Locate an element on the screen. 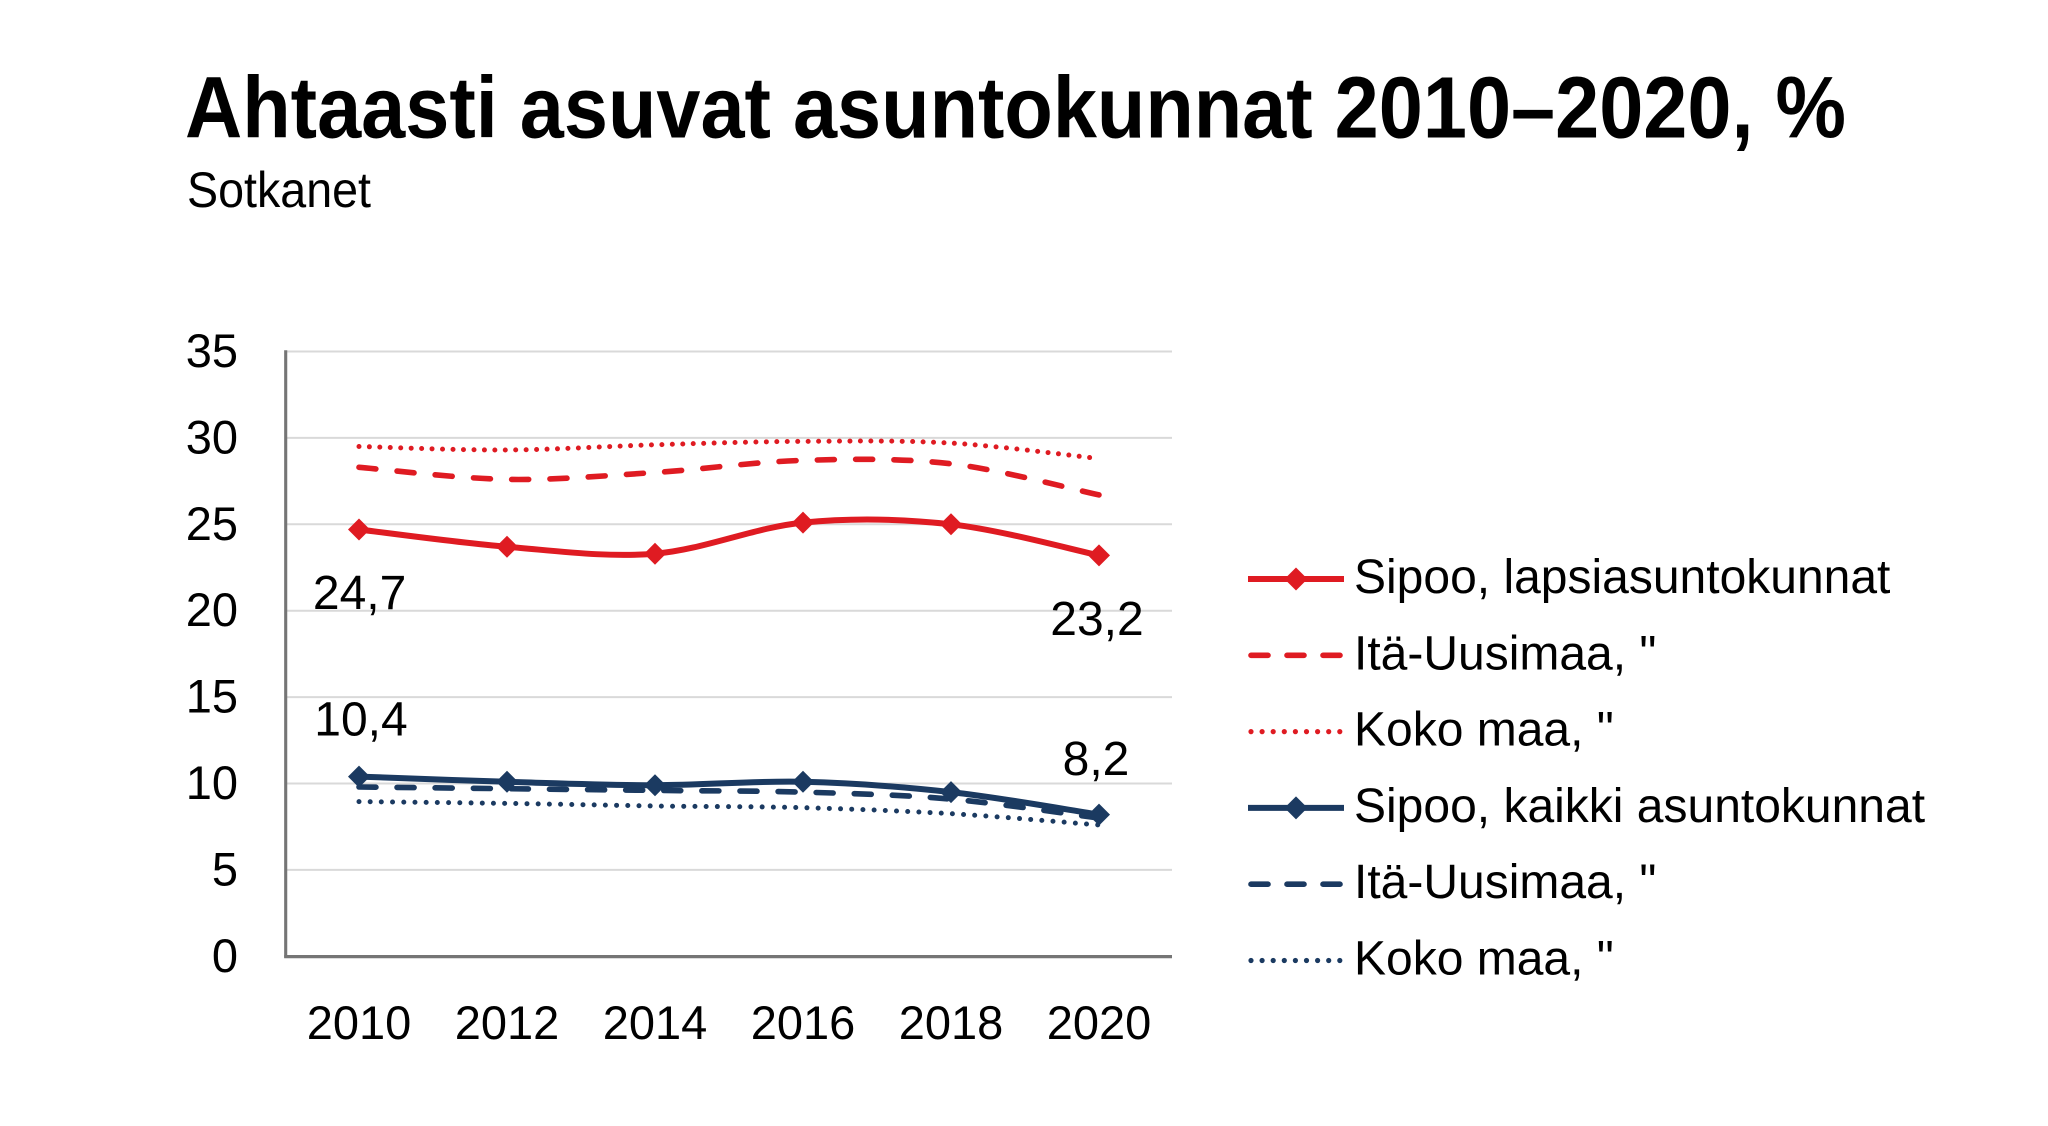  svg-text: 8,2 is located at coordinates (1096, 759).